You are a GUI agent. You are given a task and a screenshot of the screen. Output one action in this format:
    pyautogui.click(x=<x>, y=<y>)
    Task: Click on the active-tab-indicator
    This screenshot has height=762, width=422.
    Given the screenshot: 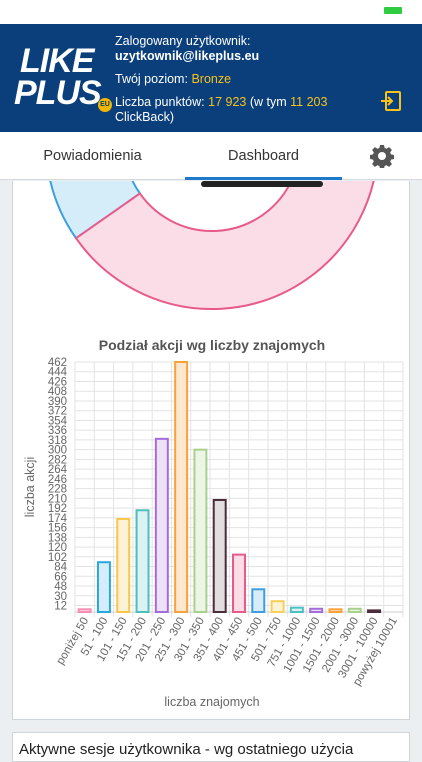 What is the action you would take?
    pyautogui.click(x=263, y=178)
    